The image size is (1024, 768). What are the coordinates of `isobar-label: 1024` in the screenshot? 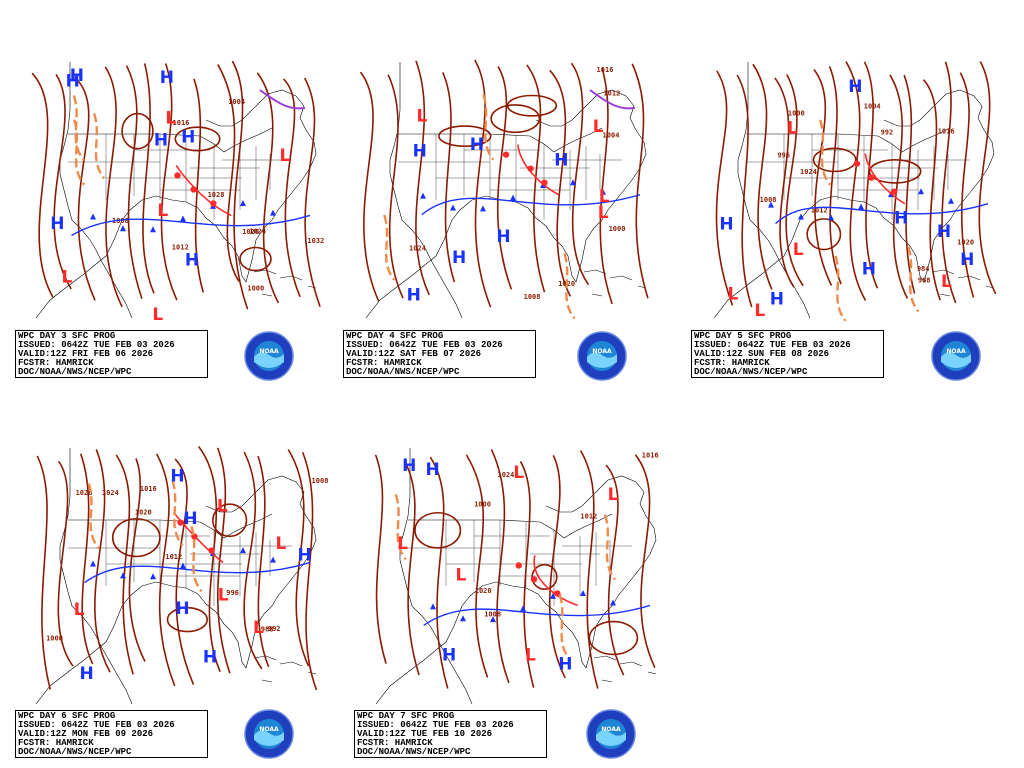 It's located at (257, 231).